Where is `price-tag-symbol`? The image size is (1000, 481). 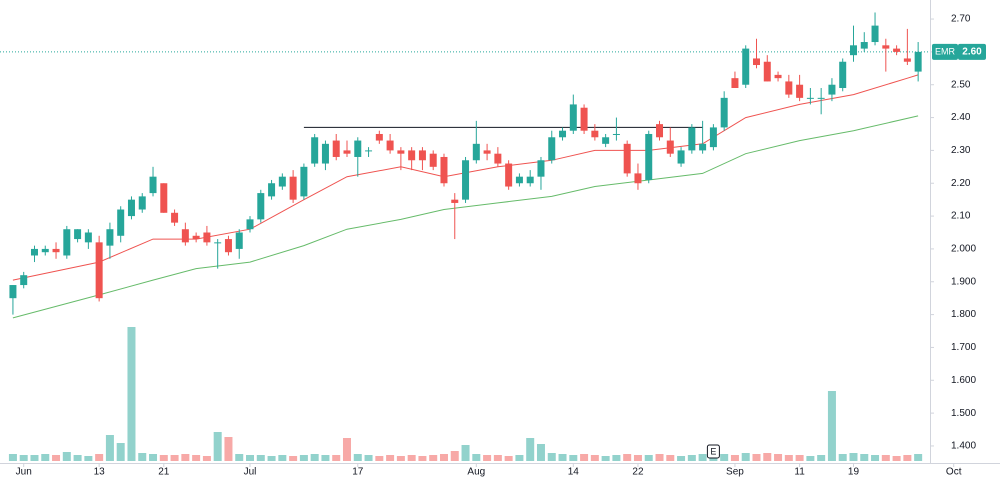 price-tag-symbol is located at coordinates (945, 51).